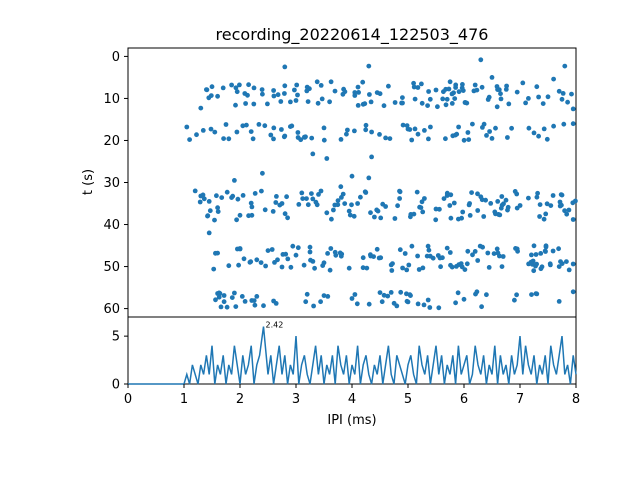 Image resolution: width=640 pixels, height=480 pixels. What do you see at coordinates (111, 309) in the screenshot?
I see `y-tick-label: 60` at bounding box center [111, 309].